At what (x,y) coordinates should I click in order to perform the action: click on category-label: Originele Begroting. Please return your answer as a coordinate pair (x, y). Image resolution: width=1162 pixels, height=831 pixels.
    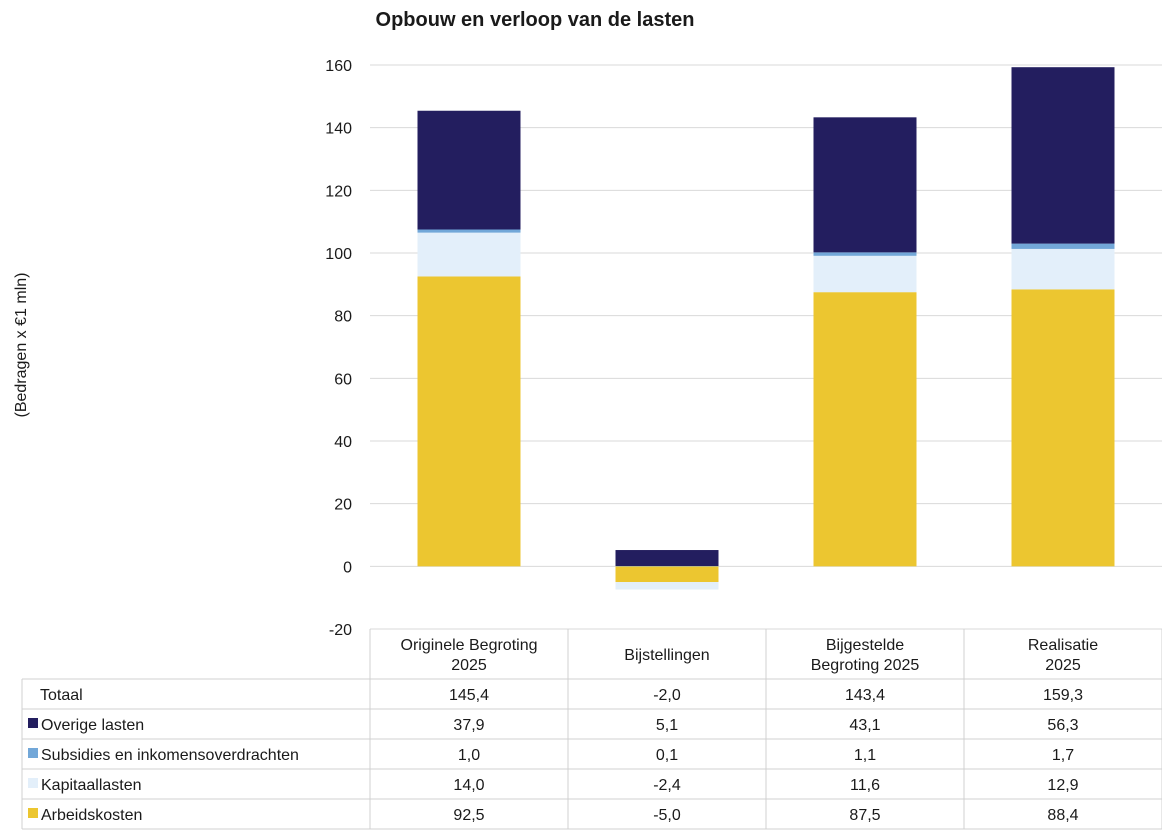
    Looking at the image, I should click on (469, 645).